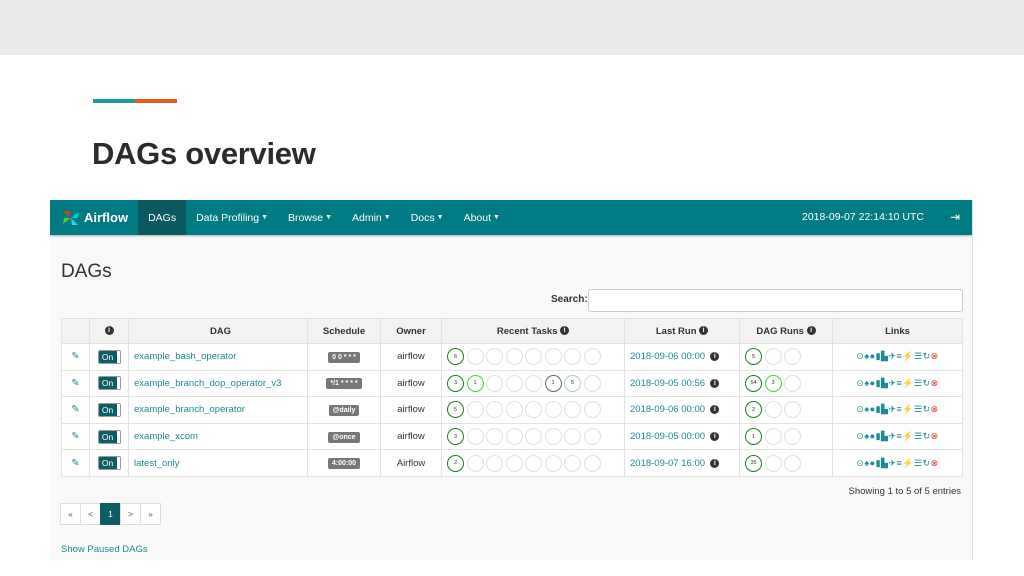 The image size is (1024, 576). What do you see at coordinates (150, 514) in the screenshot?
I see `pager-button: »` at bounding box center [150, 514].